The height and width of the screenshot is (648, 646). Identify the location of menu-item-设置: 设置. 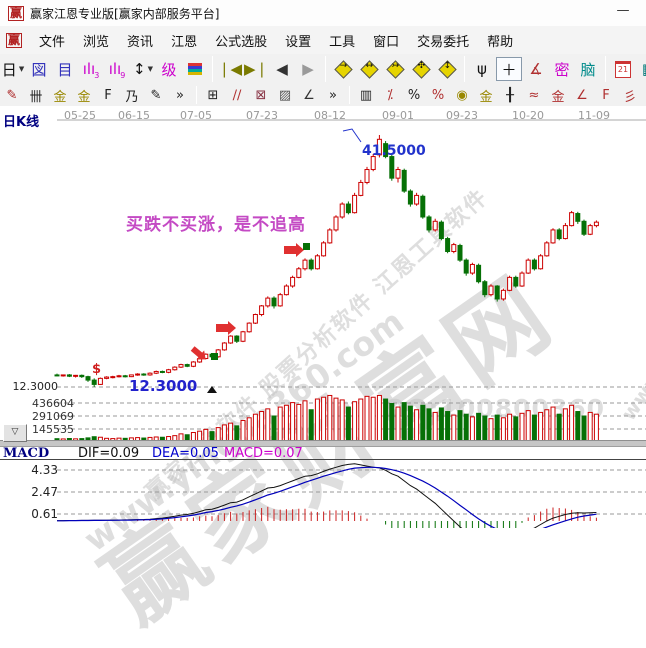
(298, 42).